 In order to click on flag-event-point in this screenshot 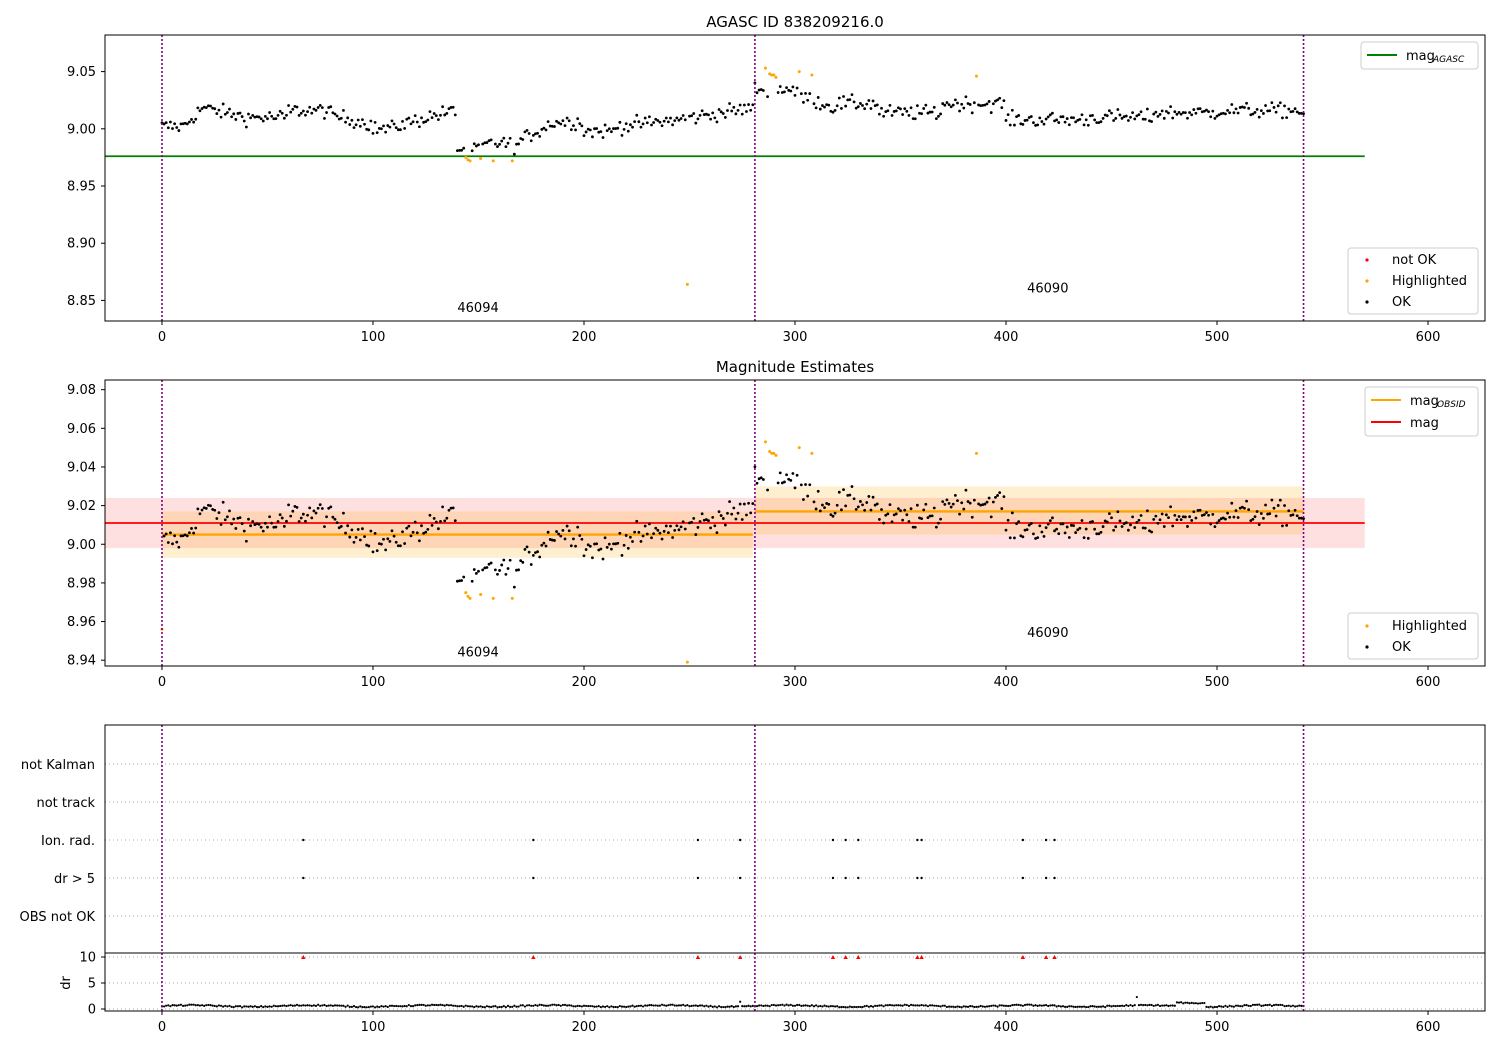, I will do `click(1046, 840)`.